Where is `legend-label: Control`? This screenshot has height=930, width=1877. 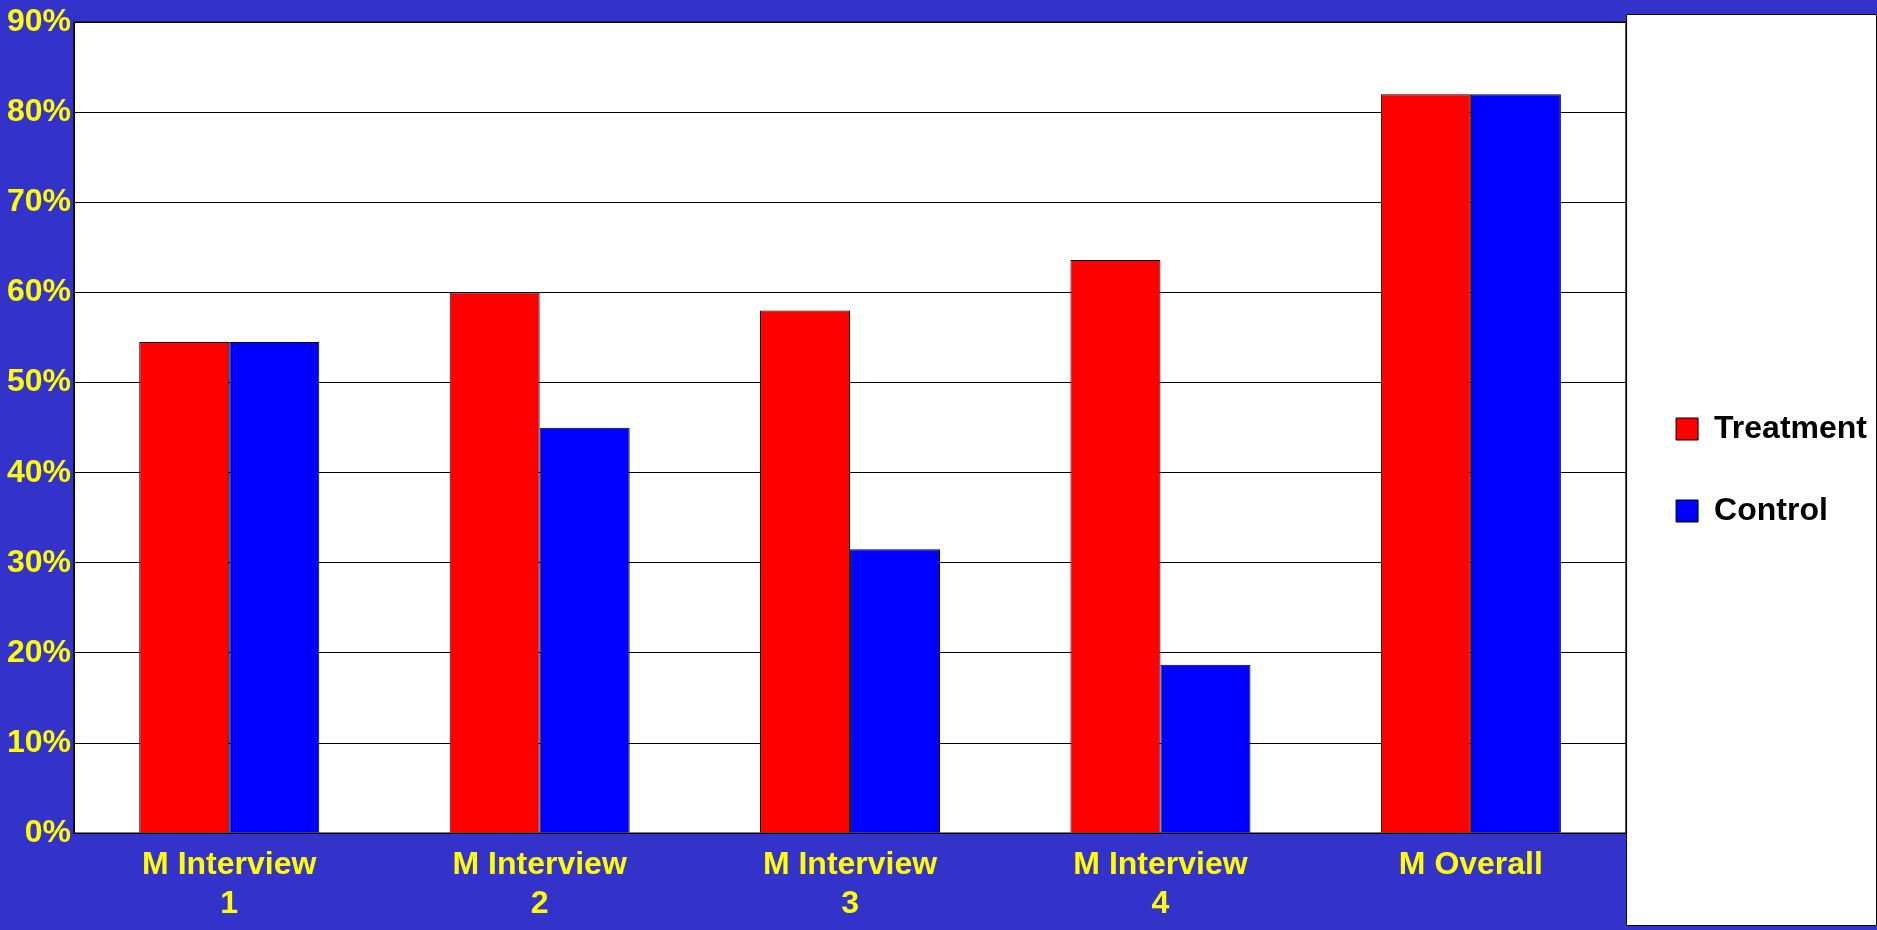 legend-label: Control is located at coordinates (1771, 508).